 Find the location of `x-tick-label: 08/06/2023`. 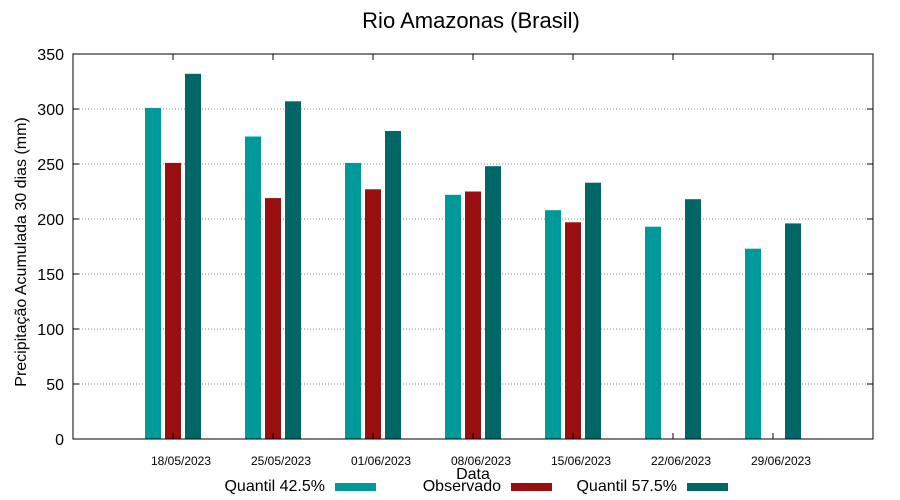

x-tick-label: 08/06/2023 is located at coordinates (481, 461).